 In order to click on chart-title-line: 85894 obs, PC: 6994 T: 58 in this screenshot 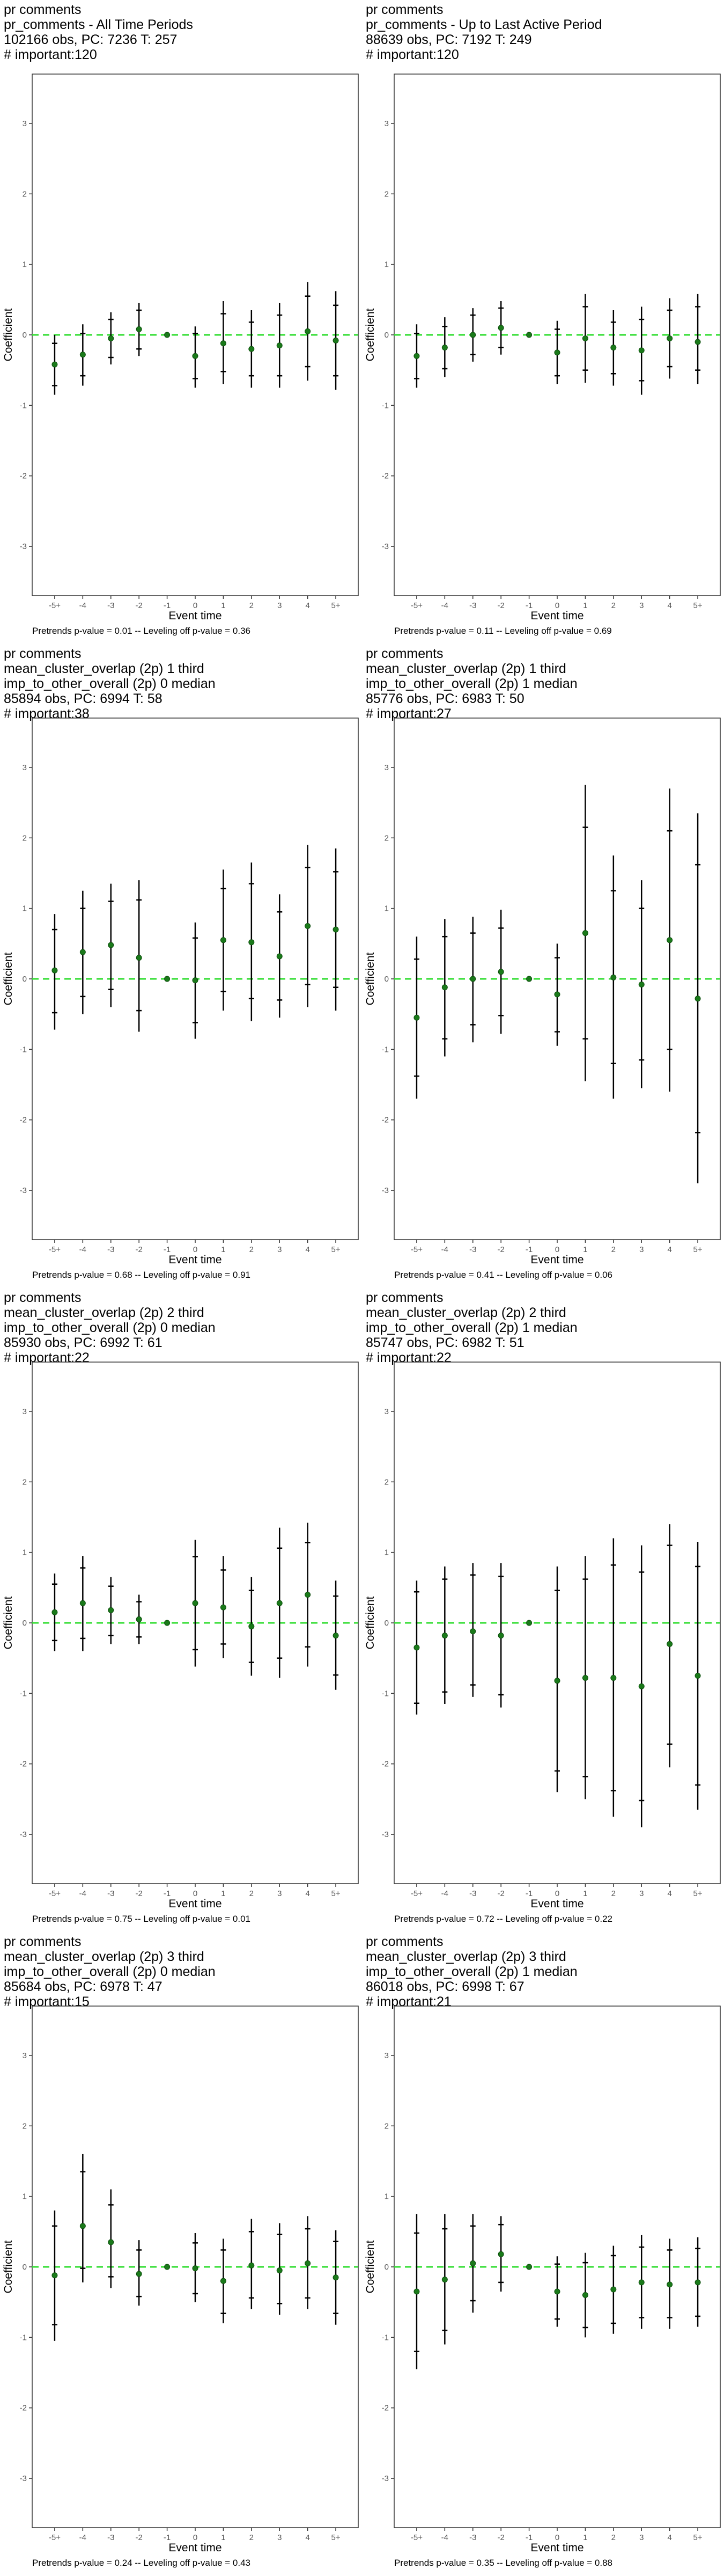, I will do `click(83, 698)`.